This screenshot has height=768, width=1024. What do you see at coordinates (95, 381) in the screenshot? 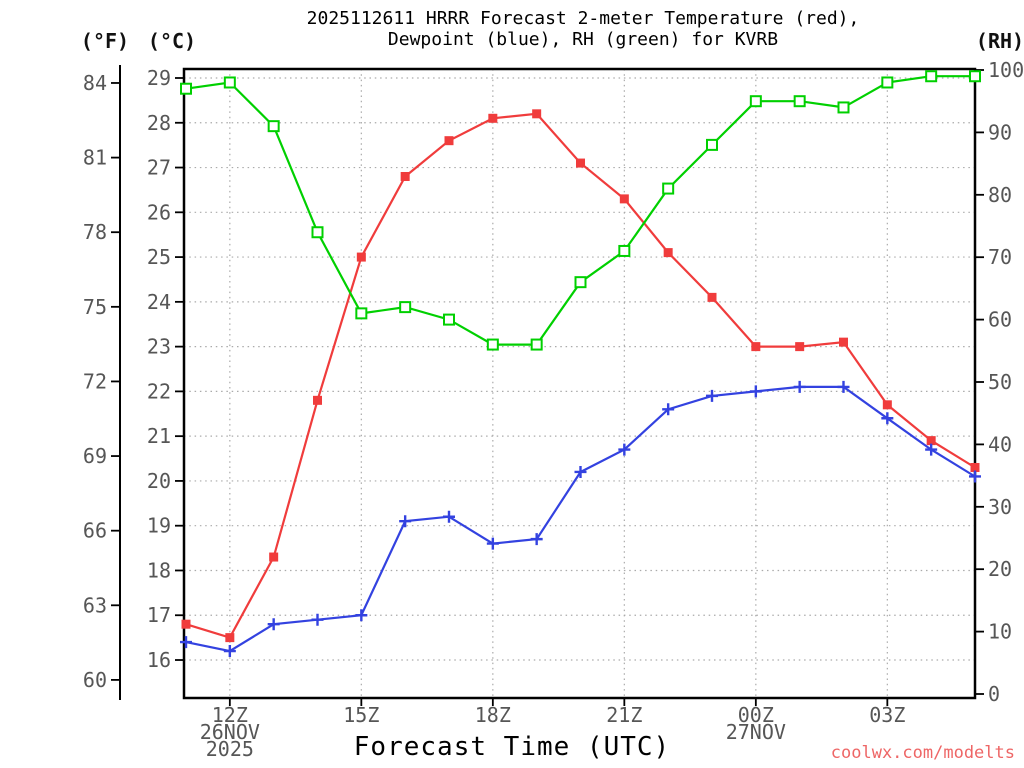
I see `fahrenheit-tick-label: 72` at bounding box center [95, 381].